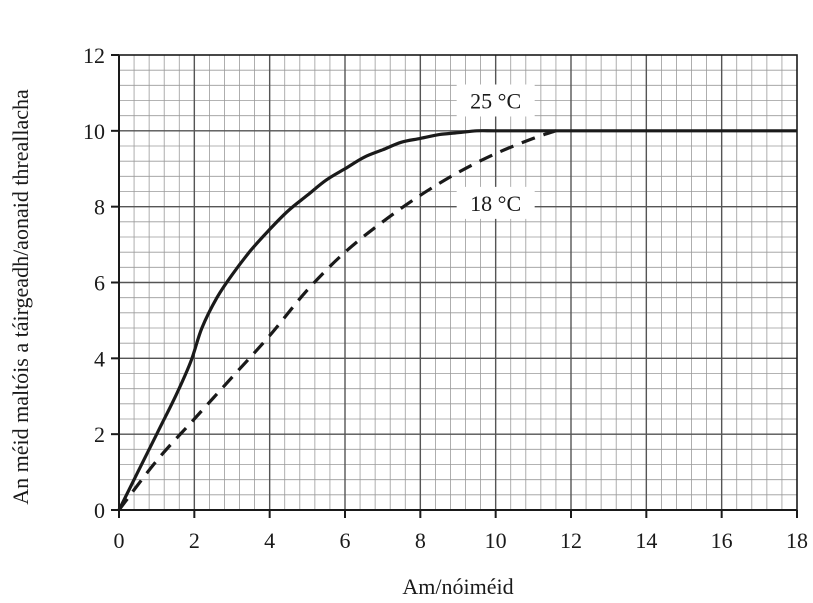 This screenshot has width=813, height=603. Describe the element at coordinates (722, 540) in the screenshot. I see `x-tick-label: 16` at that location.